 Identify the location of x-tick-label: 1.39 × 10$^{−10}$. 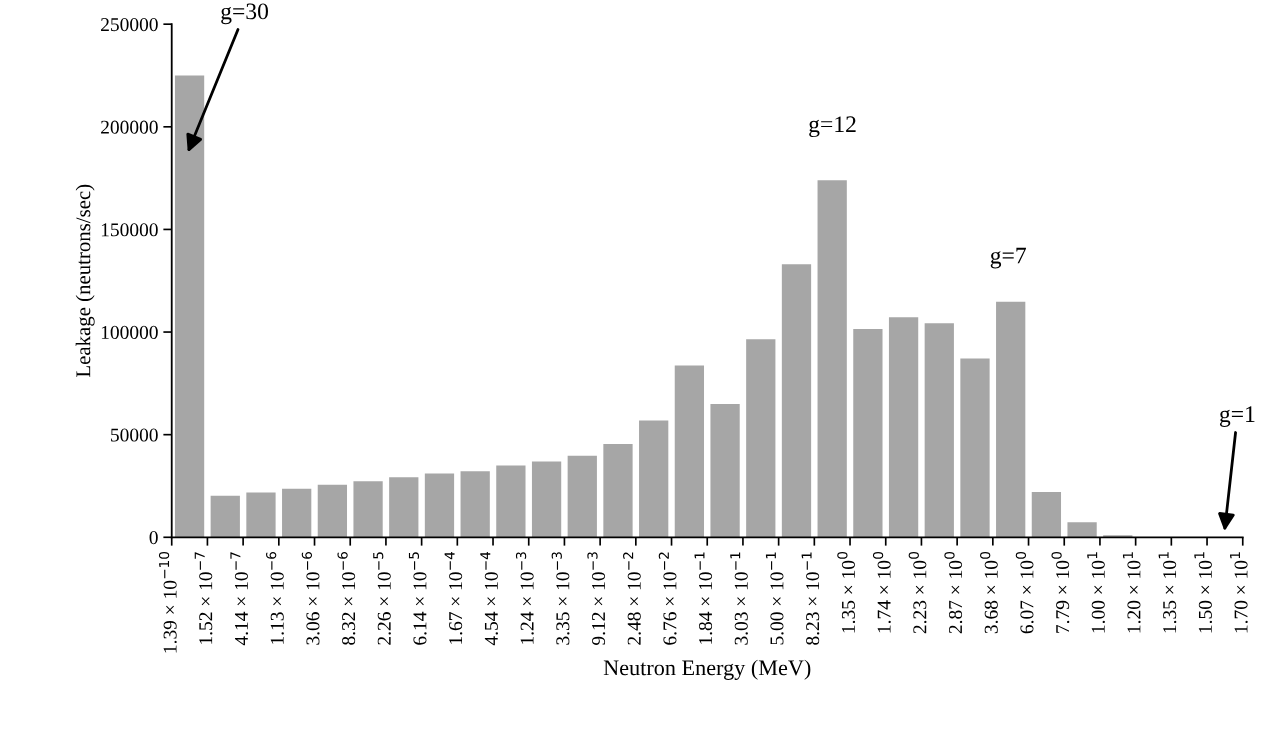
(167, 602).